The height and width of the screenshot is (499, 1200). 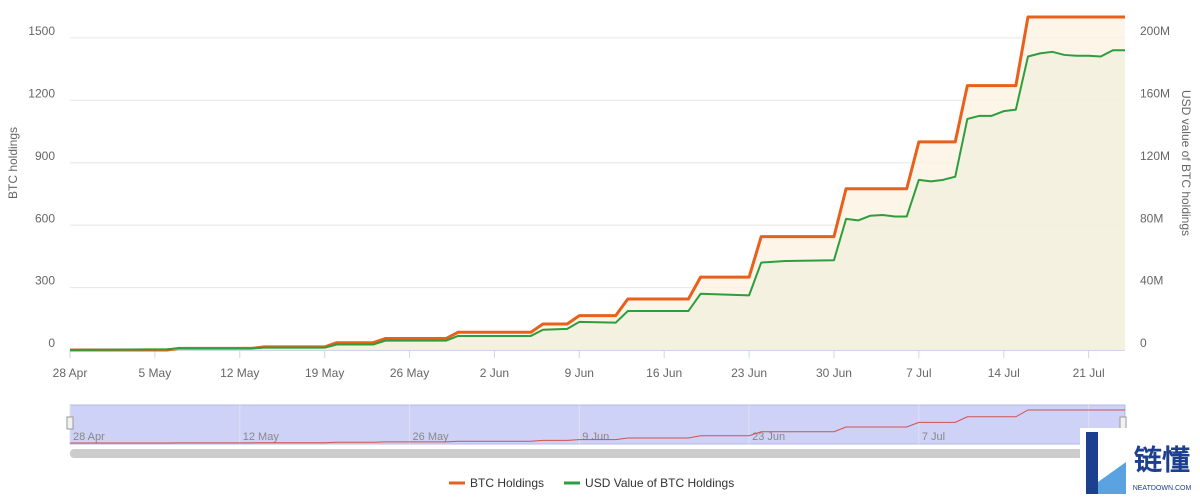 I want to click on y-axis-title: BTC holdings, so click(x=13, y=163).